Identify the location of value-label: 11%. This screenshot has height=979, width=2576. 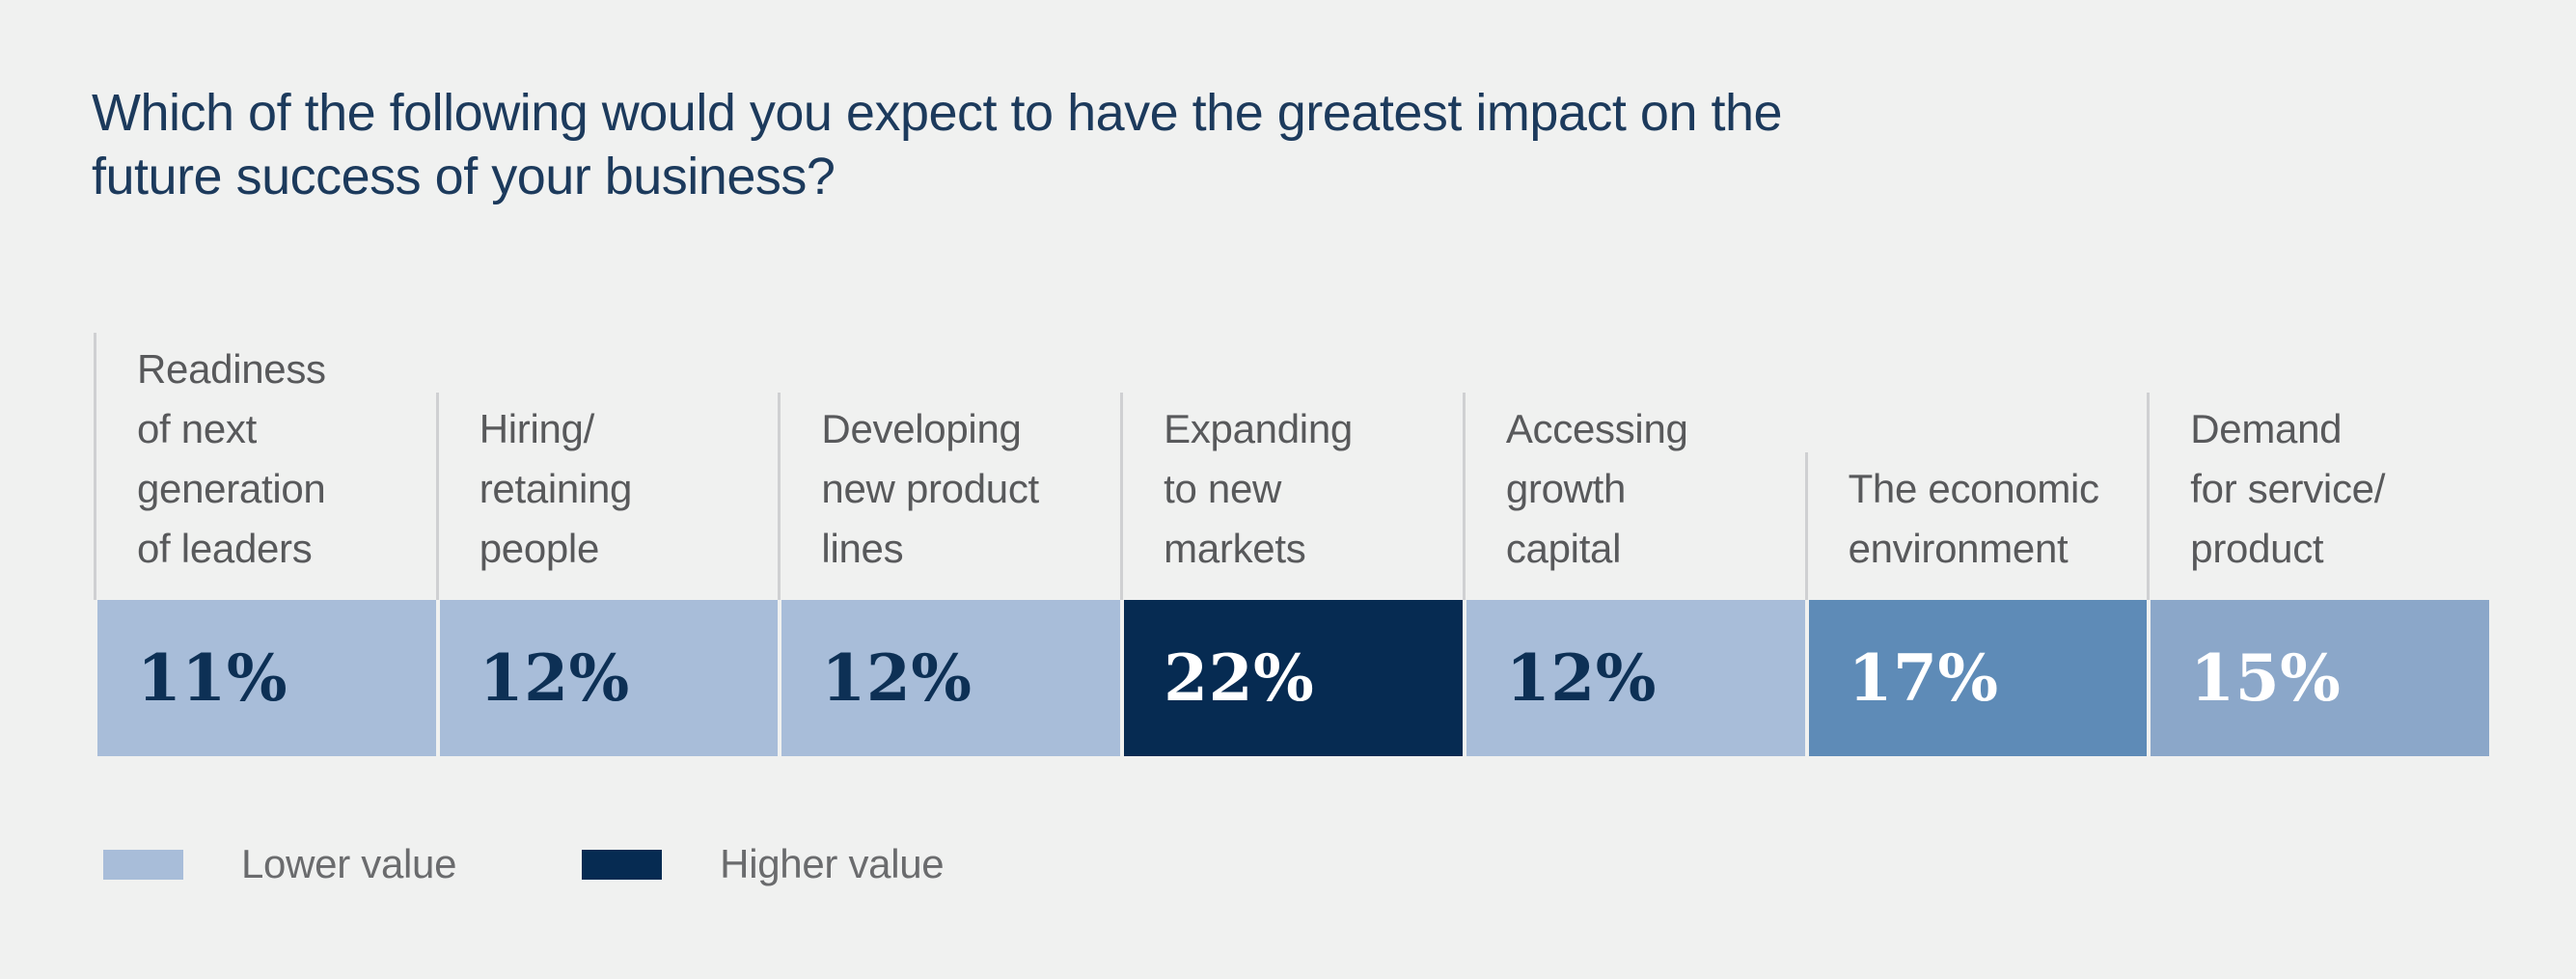
(213, 678).